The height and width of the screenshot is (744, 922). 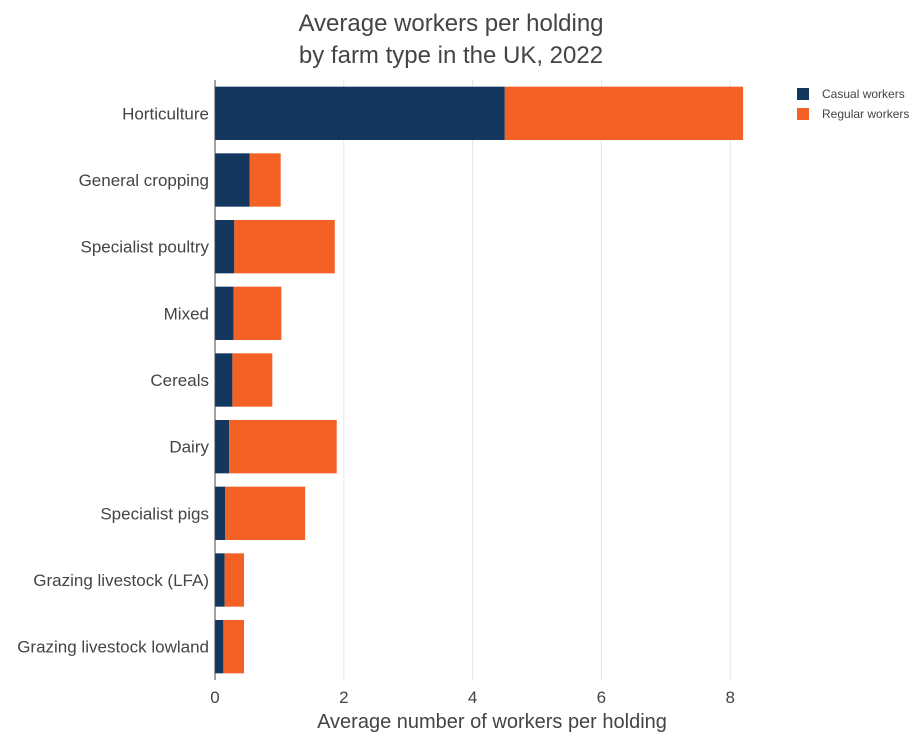 I want to click on x-tick-label: 4, so click(x=472, y=697).